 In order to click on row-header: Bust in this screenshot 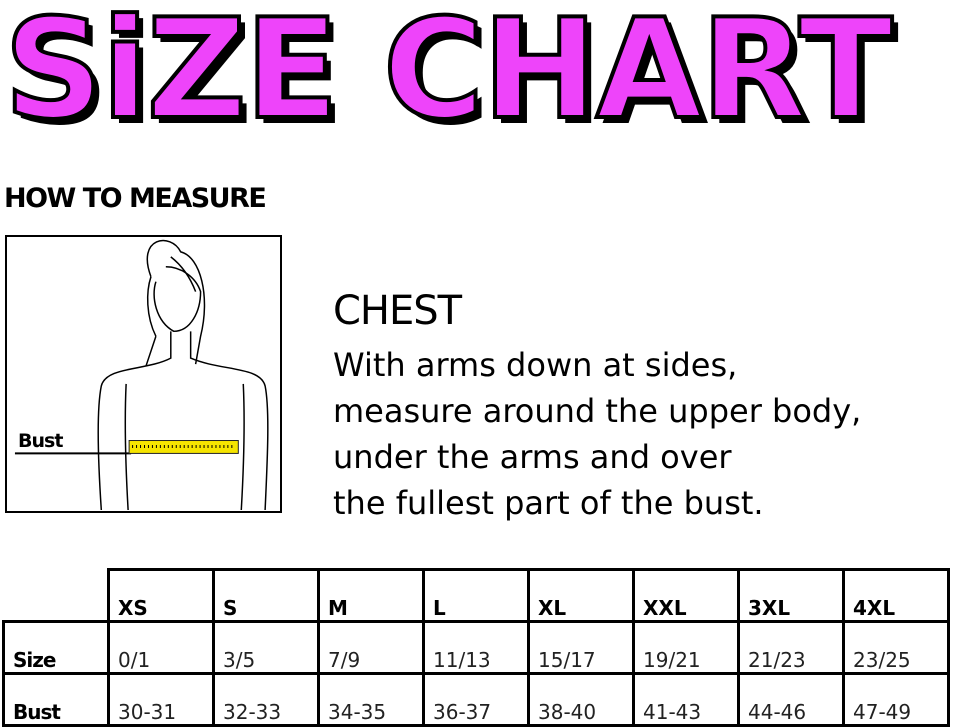, I will do `click(56, 699)`.